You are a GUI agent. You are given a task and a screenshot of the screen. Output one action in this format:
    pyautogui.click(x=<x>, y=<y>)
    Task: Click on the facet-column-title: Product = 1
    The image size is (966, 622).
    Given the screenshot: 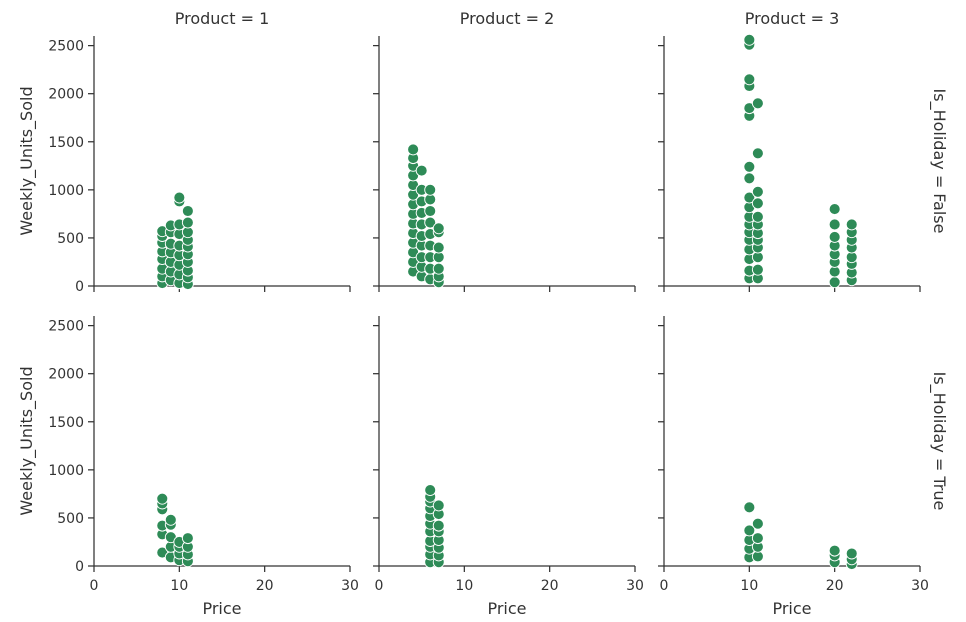 What is the action you would take?
    pyautogui.click(x=222, y=18)
    